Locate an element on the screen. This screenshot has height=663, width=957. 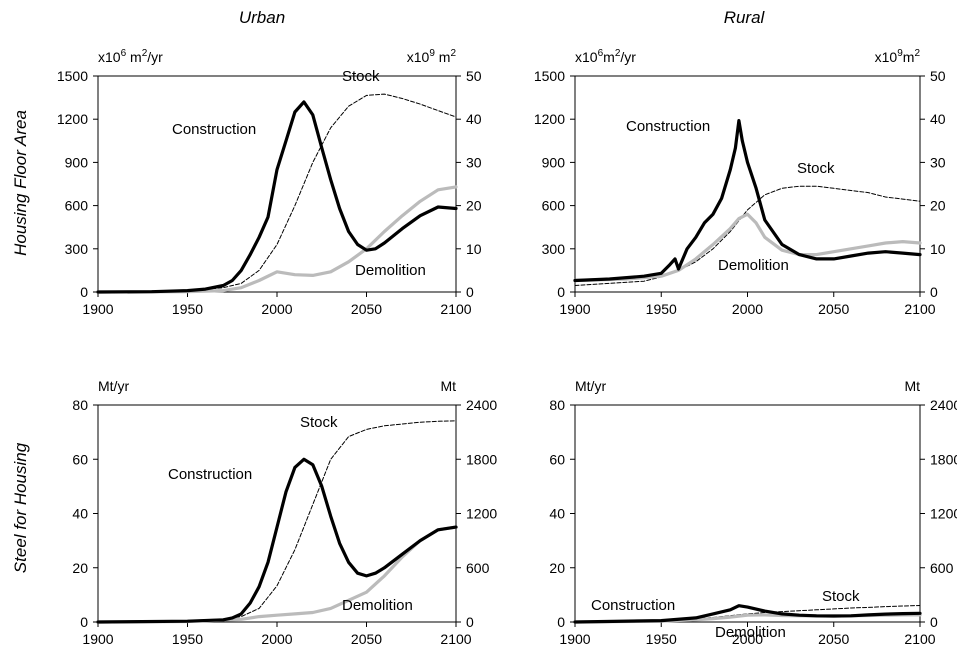
right-unit-label: x109 m2 is located at coordinates (432, 56).